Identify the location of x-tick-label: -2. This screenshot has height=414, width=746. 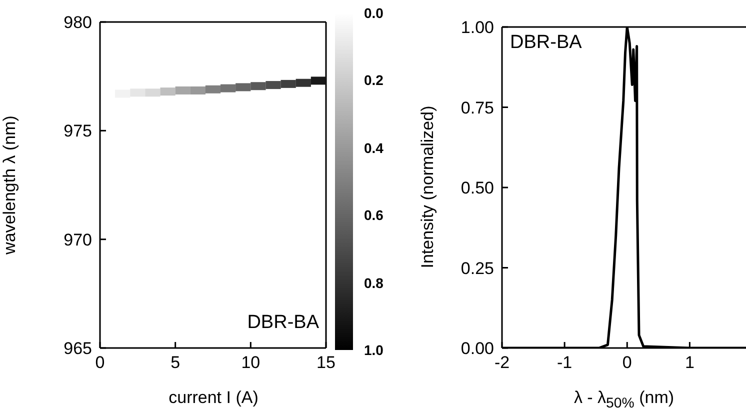
(502, 362).